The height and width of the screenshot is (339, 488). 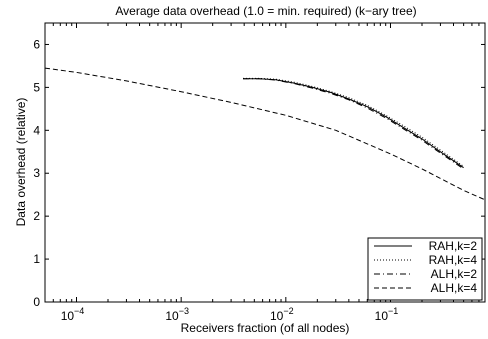 I want to click on x-tick-label: 10⁻², so click(x=282, y=314).